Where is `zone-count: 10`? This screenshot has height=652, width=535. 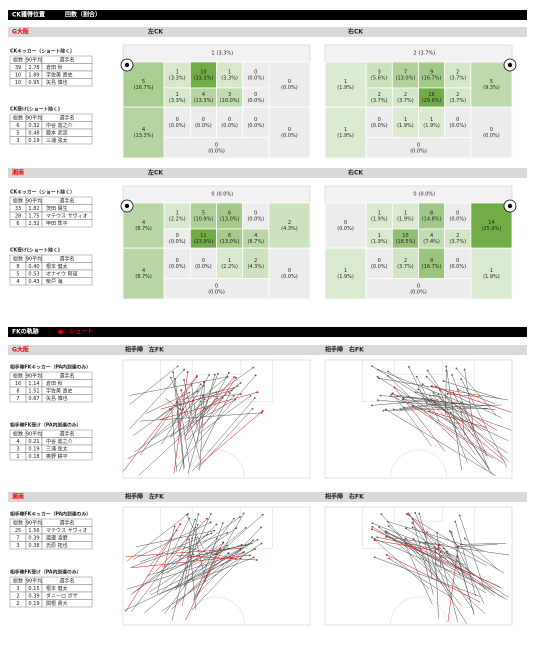
zone-count: 10 is located at coordinates (405, 236).